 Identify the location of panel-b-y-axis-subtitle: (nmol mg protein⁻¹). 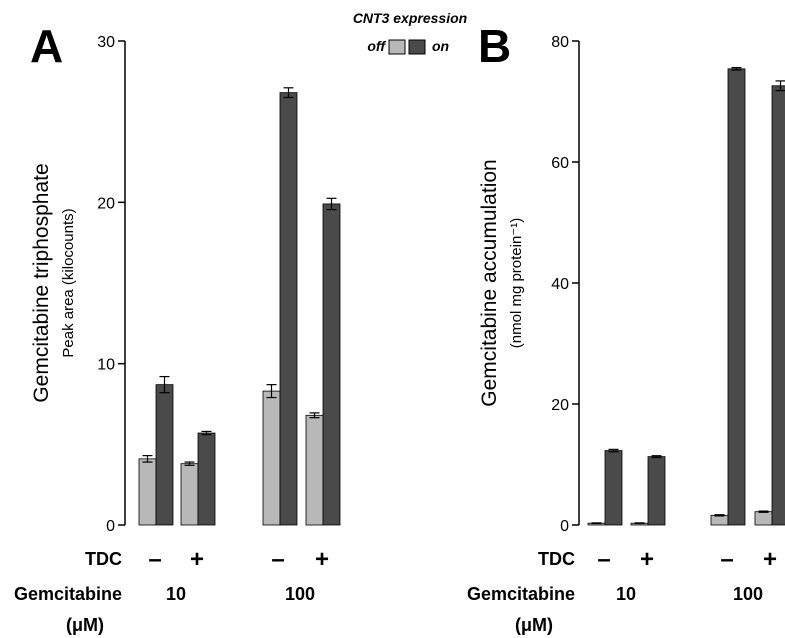
(516, 283).